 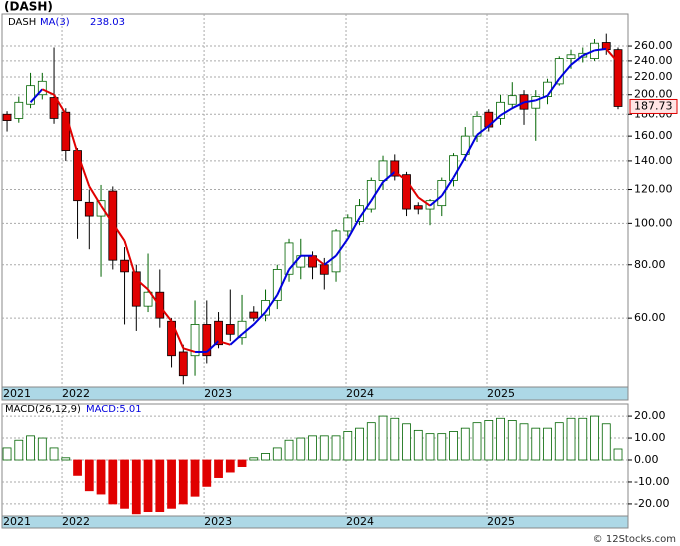 I want to click on macd-legend-value: MACD:5.01, so click(x=114, y=409).